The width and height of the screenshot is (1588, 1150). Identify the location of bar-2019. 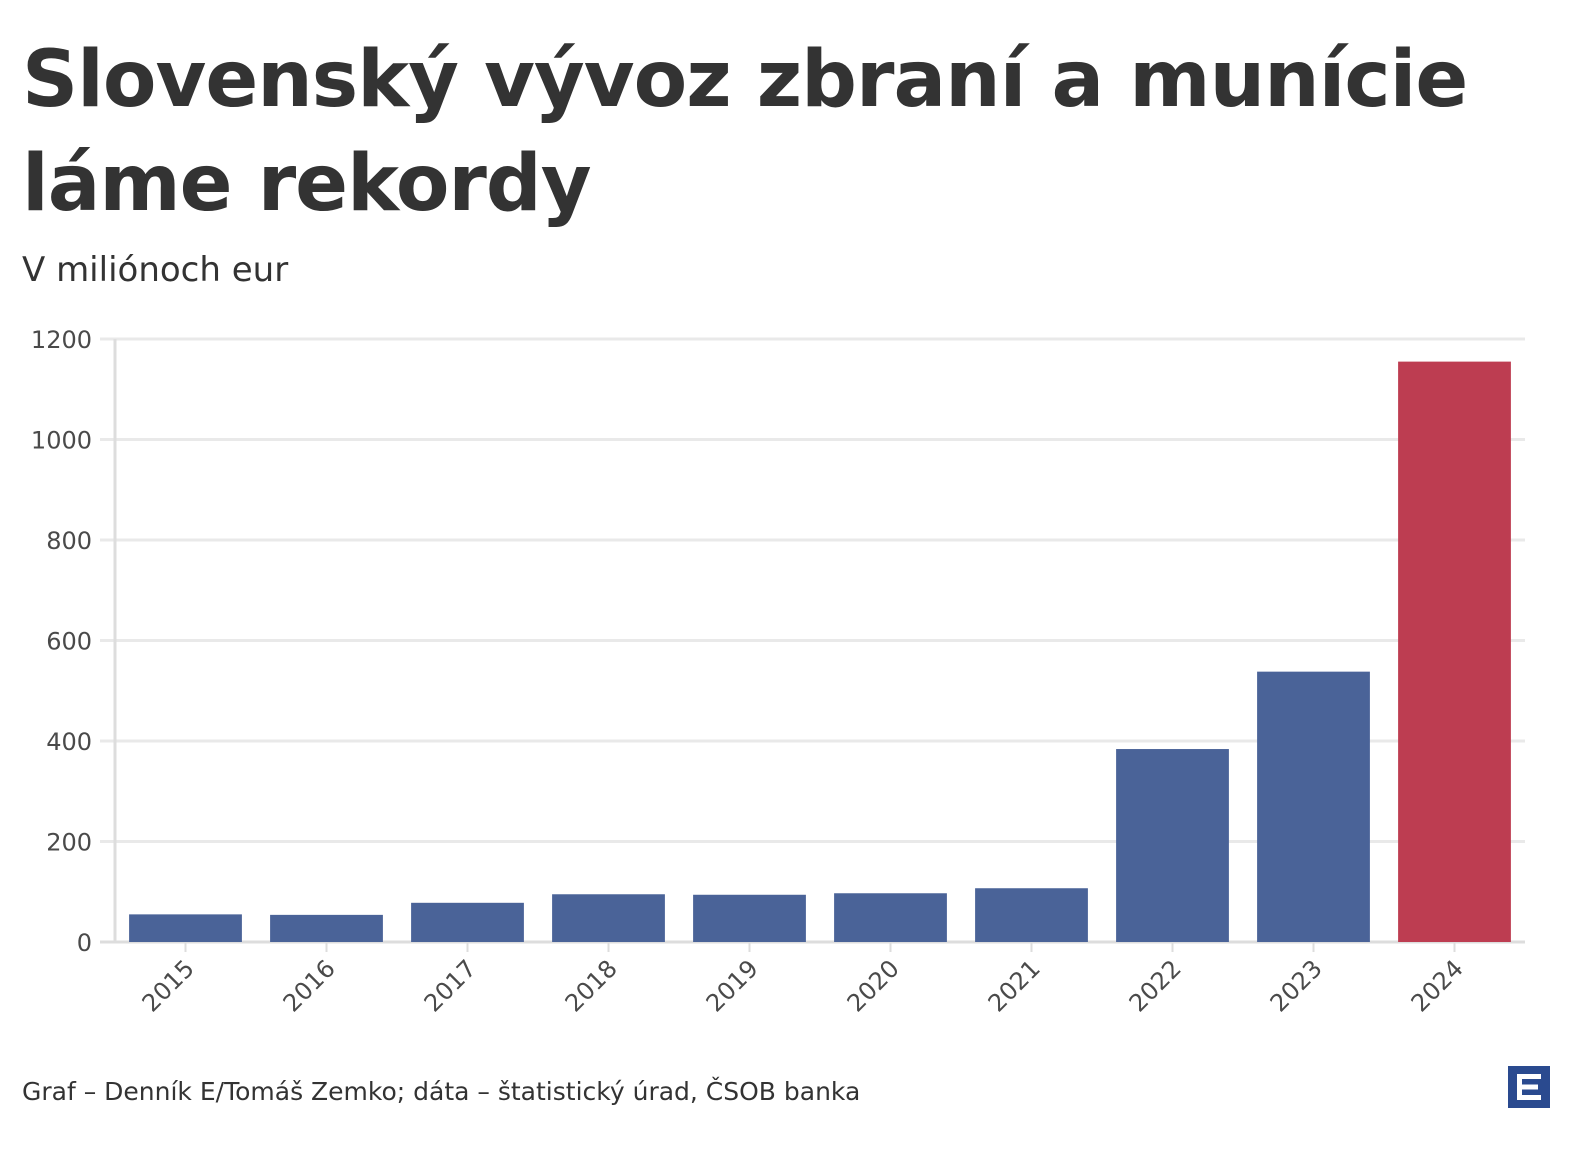
(749, 918).